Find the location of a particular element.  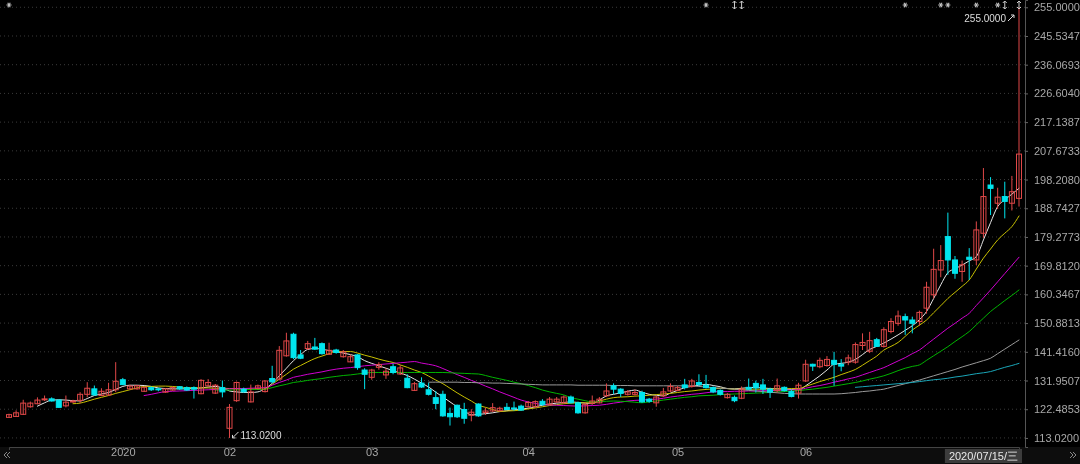

x-tick-label: 02 is located at coordinates (230, 452).